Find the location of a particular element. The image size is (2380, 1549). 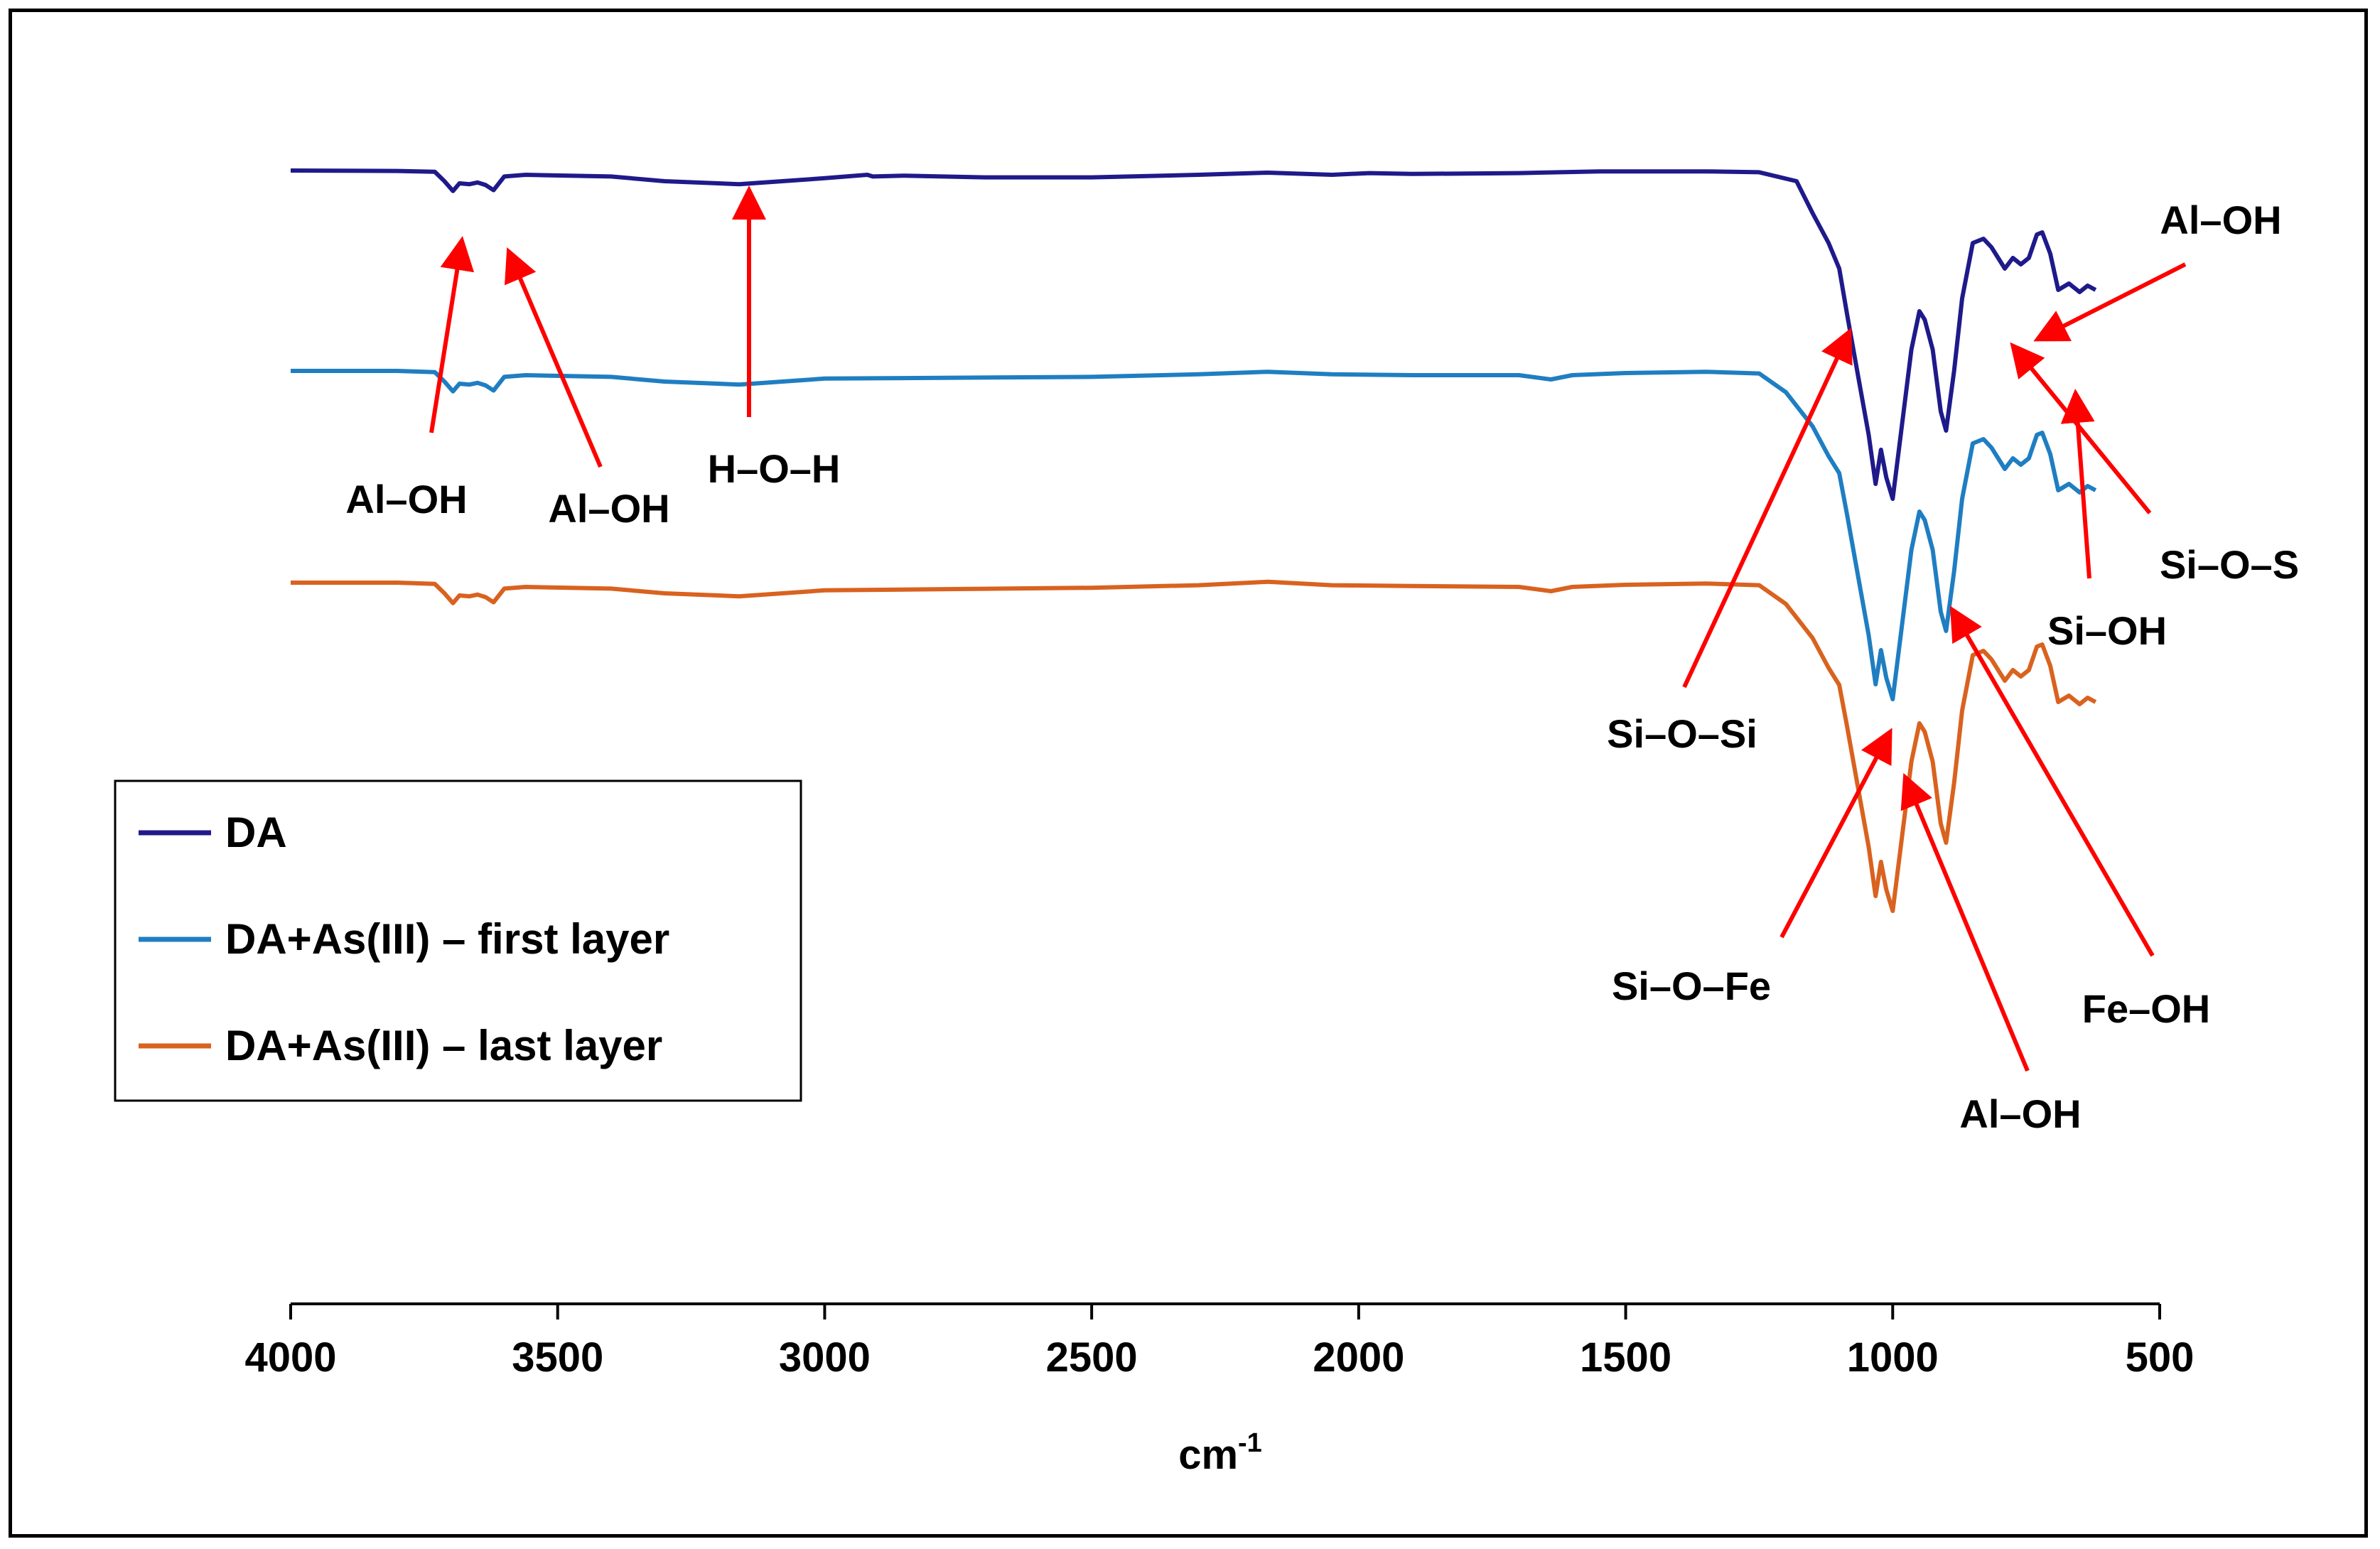

annotation-label-si-oh: Si–OH is located at coordinates (2107, 630).